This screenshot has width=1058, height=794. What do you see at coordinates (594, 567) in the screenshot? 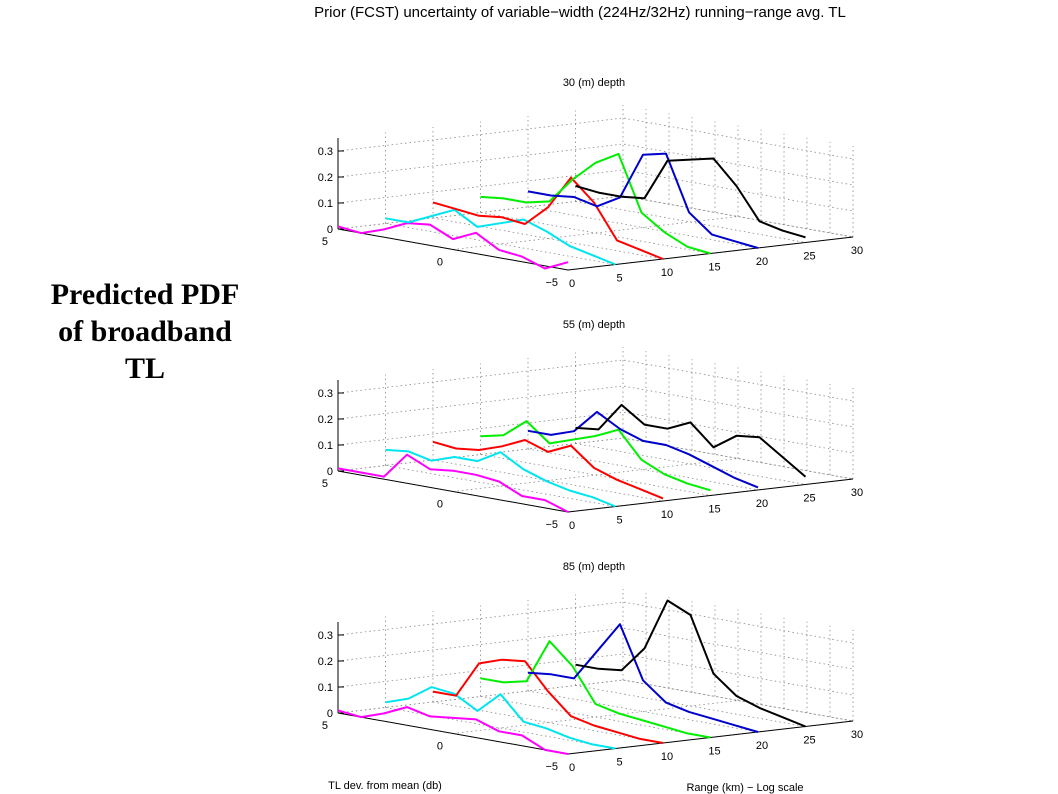
I see `panel-title: 85 (m) depth` at bounding box center [594, 567].